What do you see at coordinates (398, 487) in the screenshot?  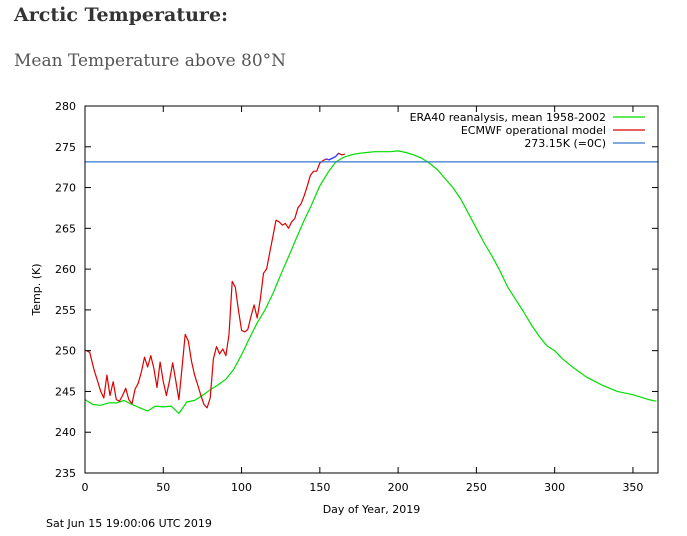 I see `x-tick-label: 200` at bounding box center [398, 487].